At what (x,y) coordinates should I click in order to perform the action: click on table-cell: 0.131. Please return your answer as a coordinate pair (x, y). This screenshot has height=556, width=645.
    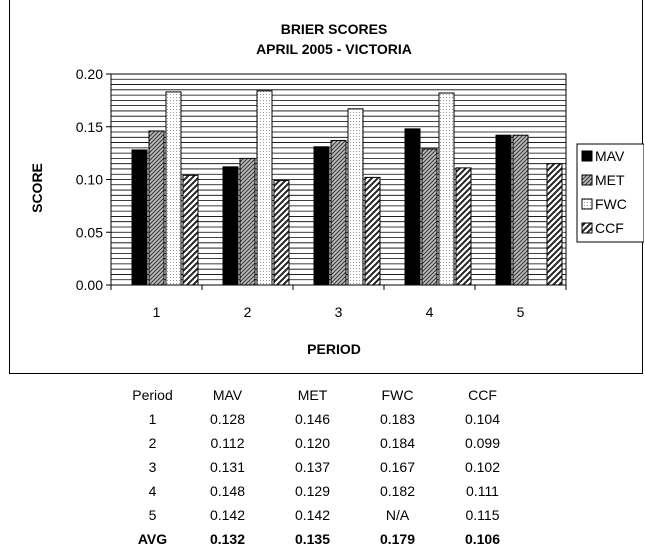
    Looking at the image, I should click on (227, 467).